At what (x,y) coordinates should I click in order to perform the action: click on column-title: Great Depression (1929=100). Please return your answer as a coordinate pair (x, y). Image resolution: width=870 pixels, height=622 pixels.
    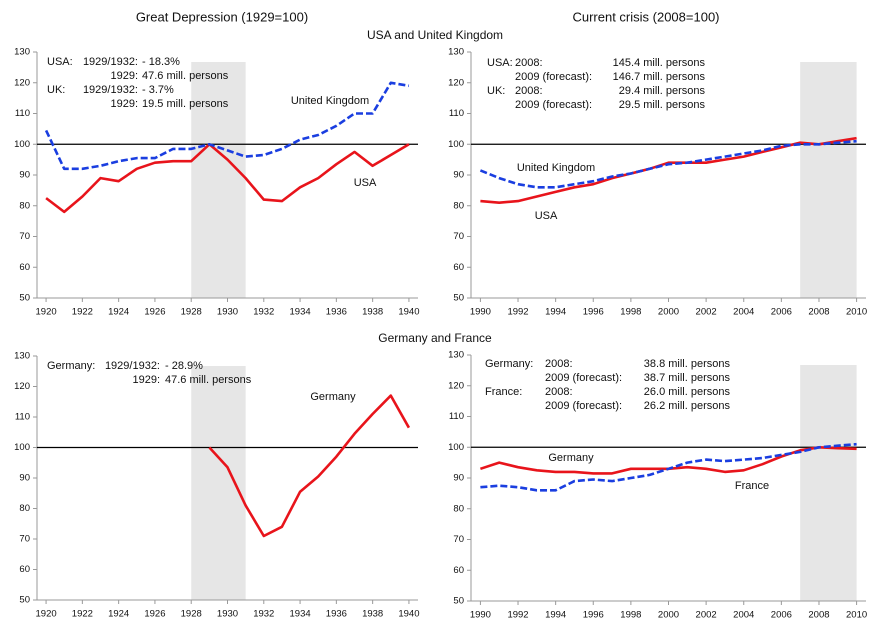
    Looking at the image, I should click on (222, 16).